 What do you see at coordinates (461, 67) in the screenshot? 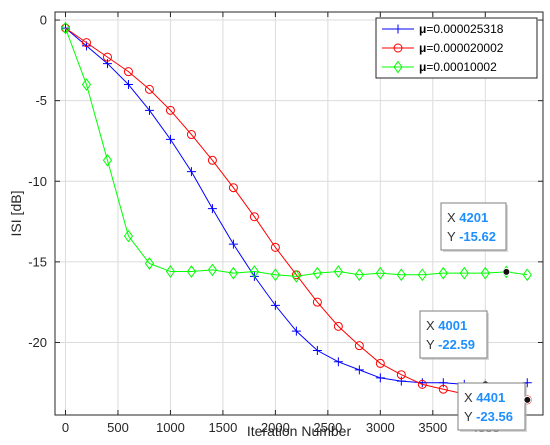
I see `legend-mu-value: =0.00010002` at bounding box center [461, 67].